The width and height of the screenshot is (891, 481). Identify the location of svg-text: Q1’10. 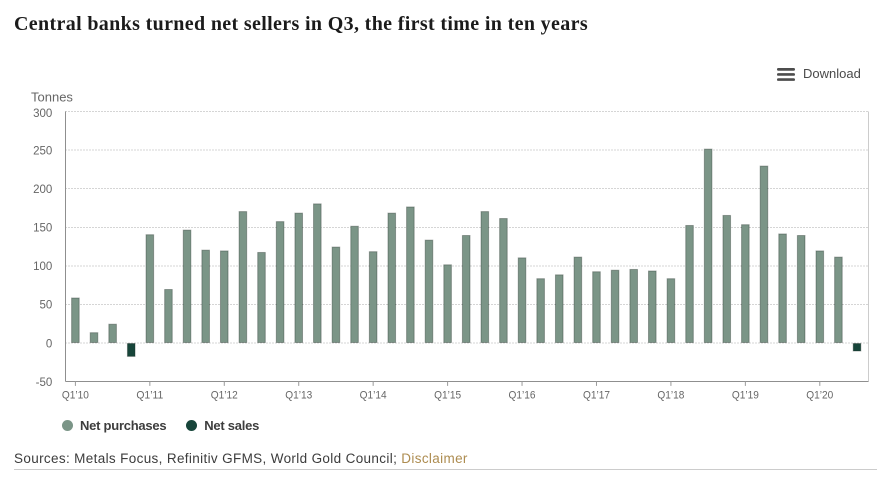
(75, 396).